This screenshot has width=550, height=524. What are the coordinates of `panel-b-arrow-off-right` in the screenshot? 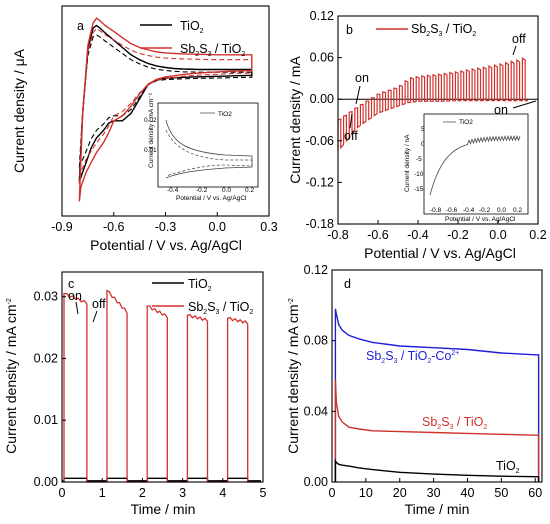 It's located at (514, 50).